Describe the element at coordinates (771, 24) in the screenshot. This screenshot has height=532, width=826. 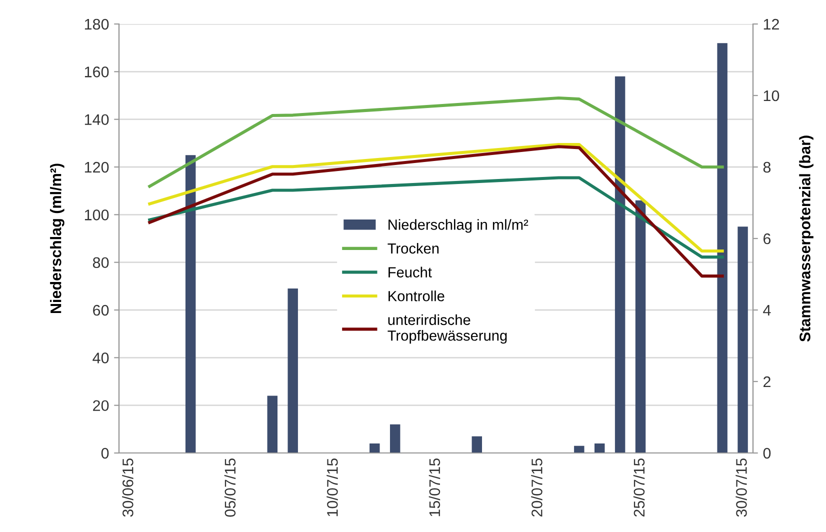
I see `y2-tick-label: 12` at that location.